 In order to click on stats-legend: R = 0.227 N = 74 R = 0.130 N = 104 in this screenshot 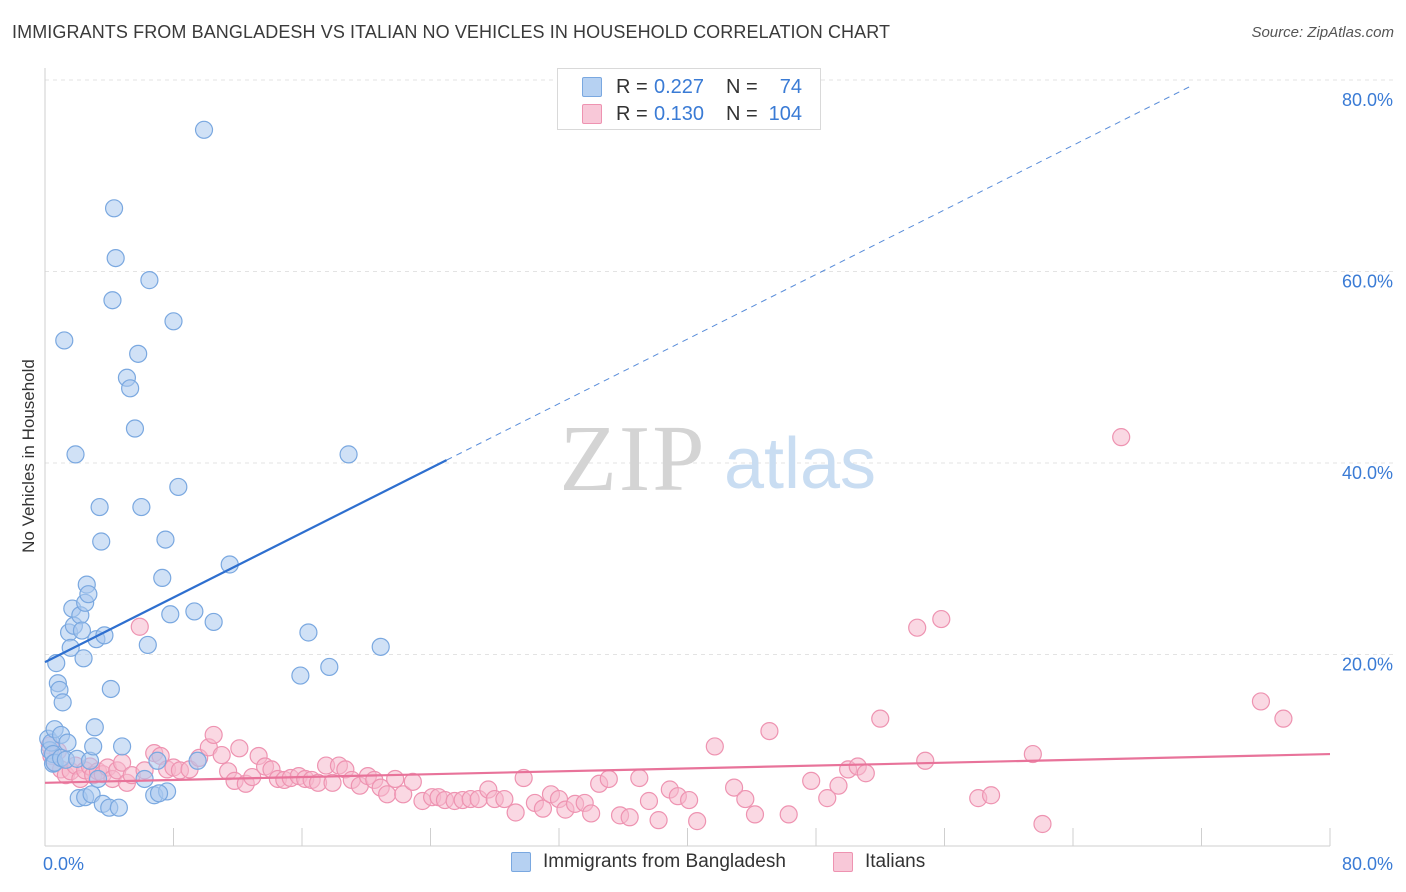, I will do `click(689, 99)`.